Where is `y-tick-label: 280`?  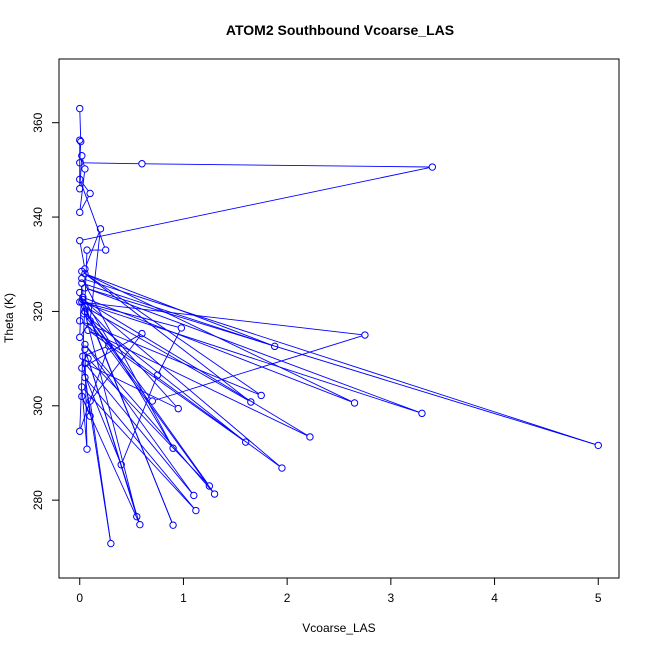 y-tick-label: 280 is located at coordinates (38, 500).